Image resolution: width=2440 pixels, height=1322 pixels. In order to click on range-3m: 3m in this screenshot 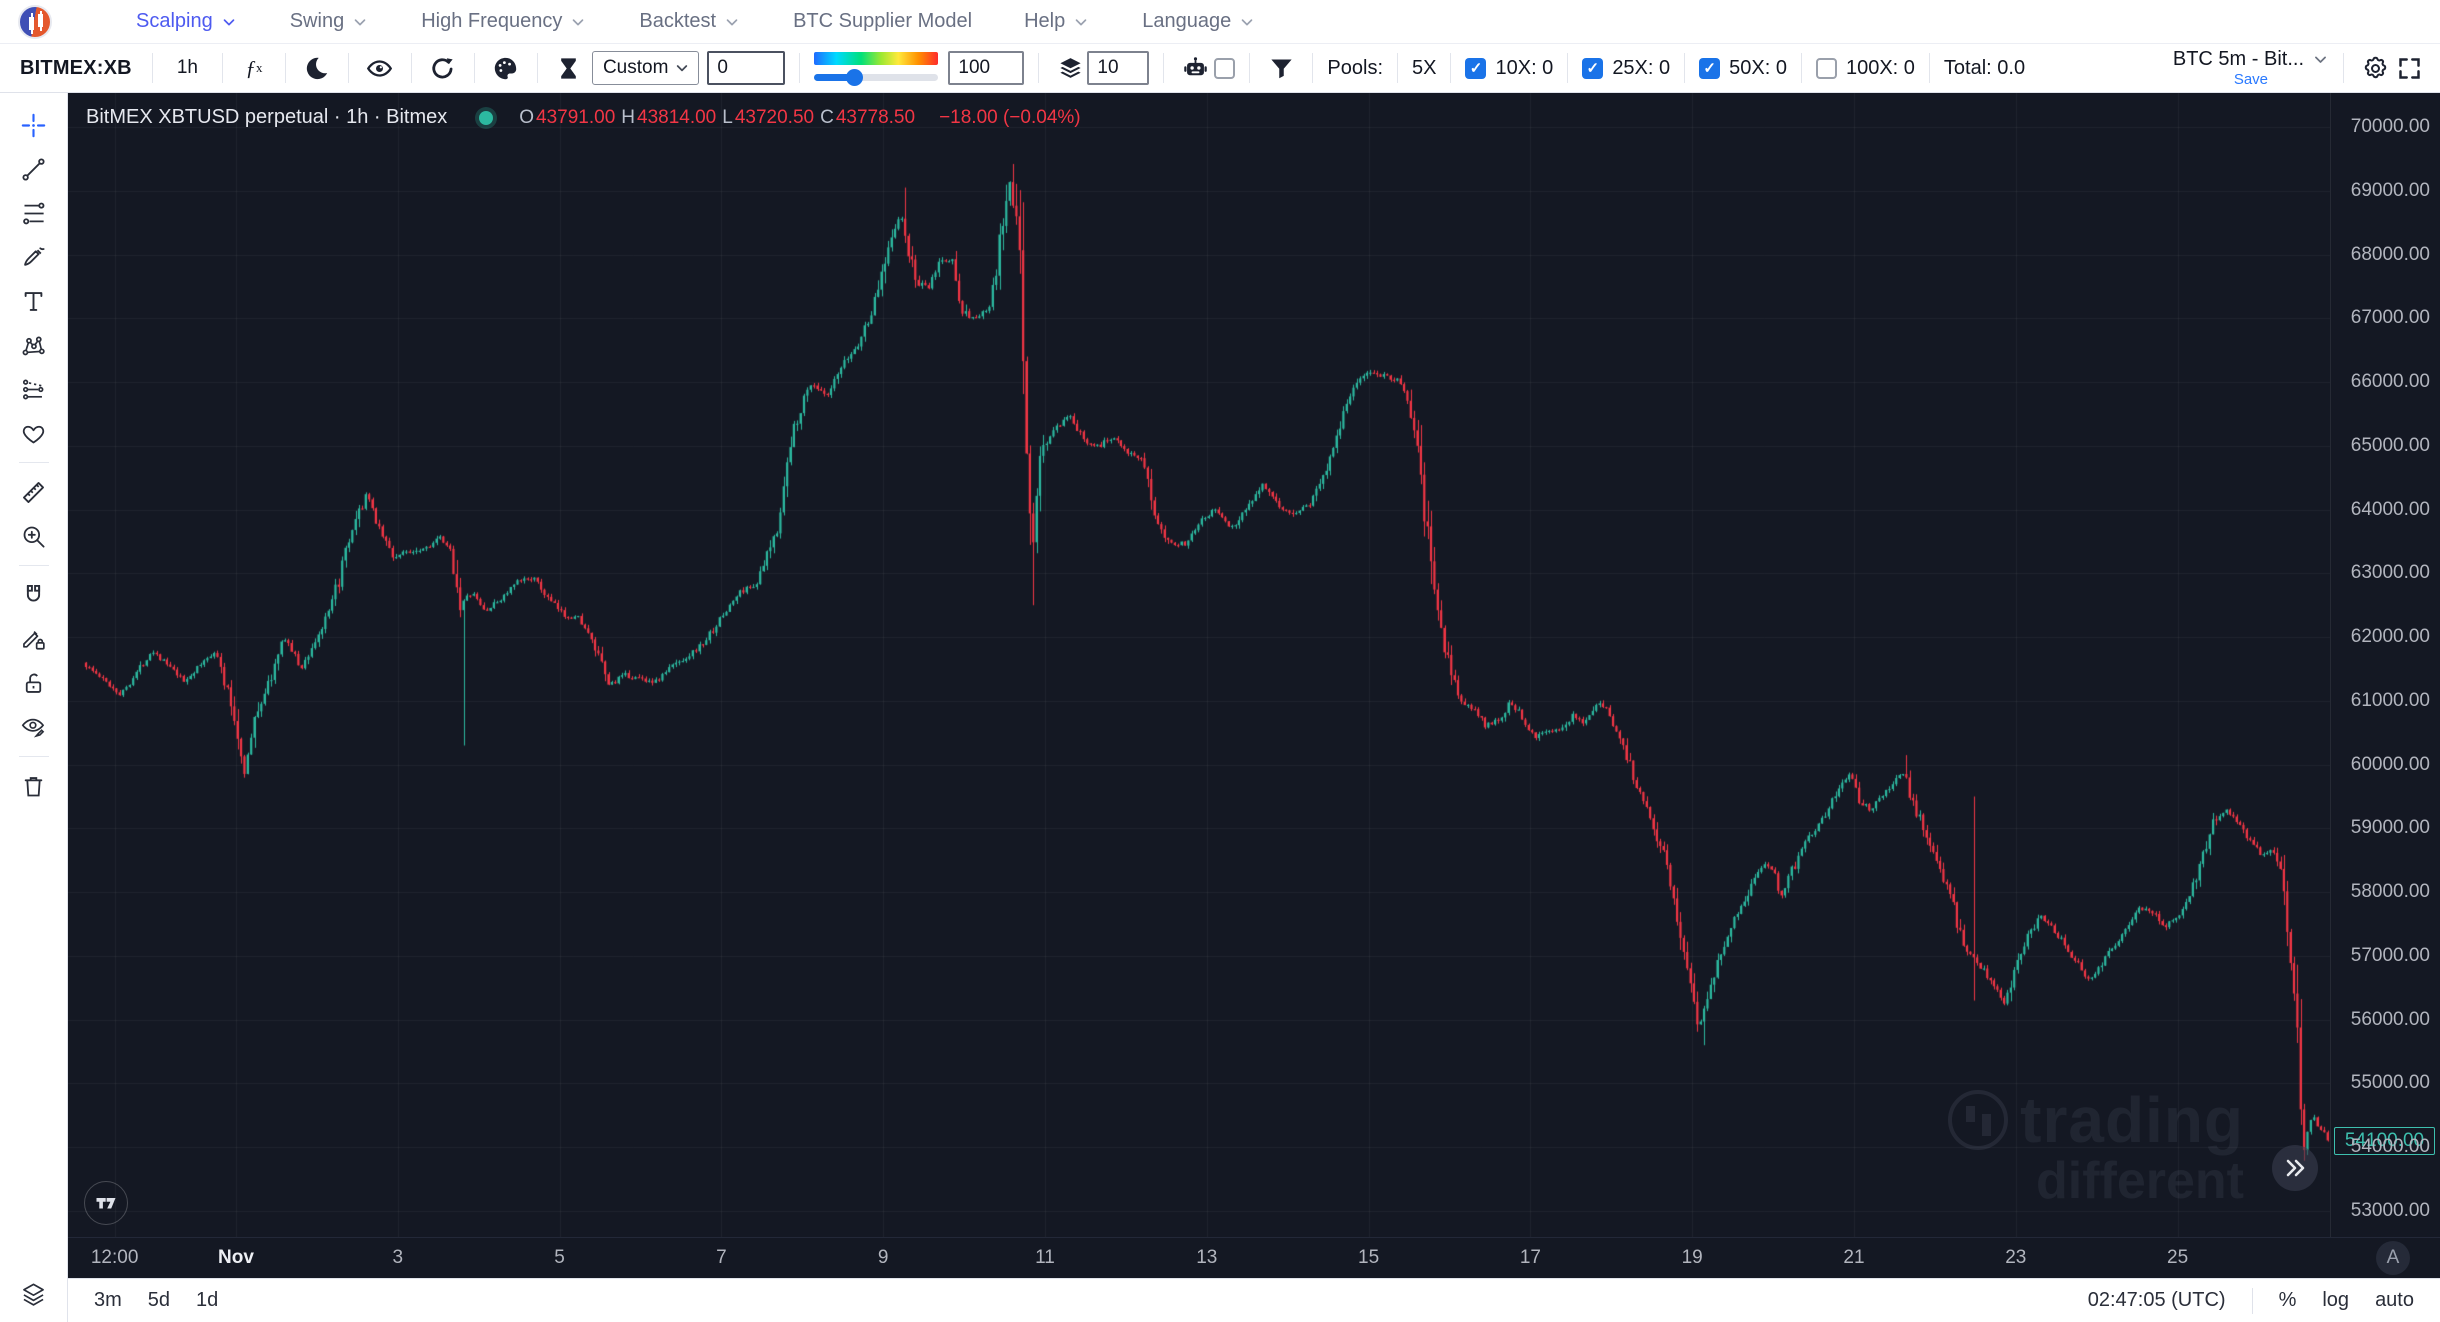, I will do `click(108, 1300)`.